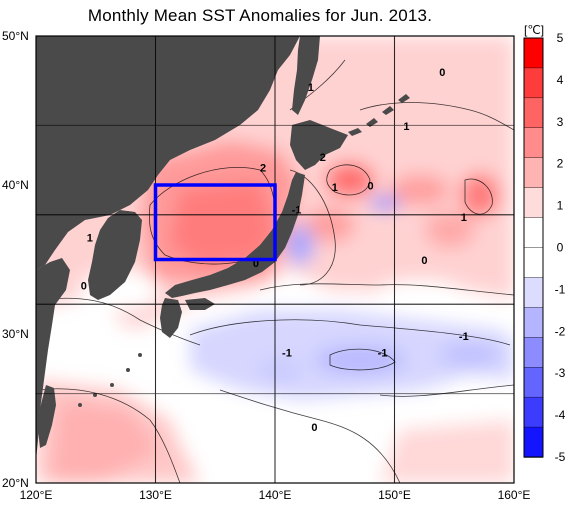 Image resolution: width=575 pixels, height=505 pixels. Describe the element at coordinates (15, 483) in the screenshot. I see `latitude-tick-label: 20°N` at that location.